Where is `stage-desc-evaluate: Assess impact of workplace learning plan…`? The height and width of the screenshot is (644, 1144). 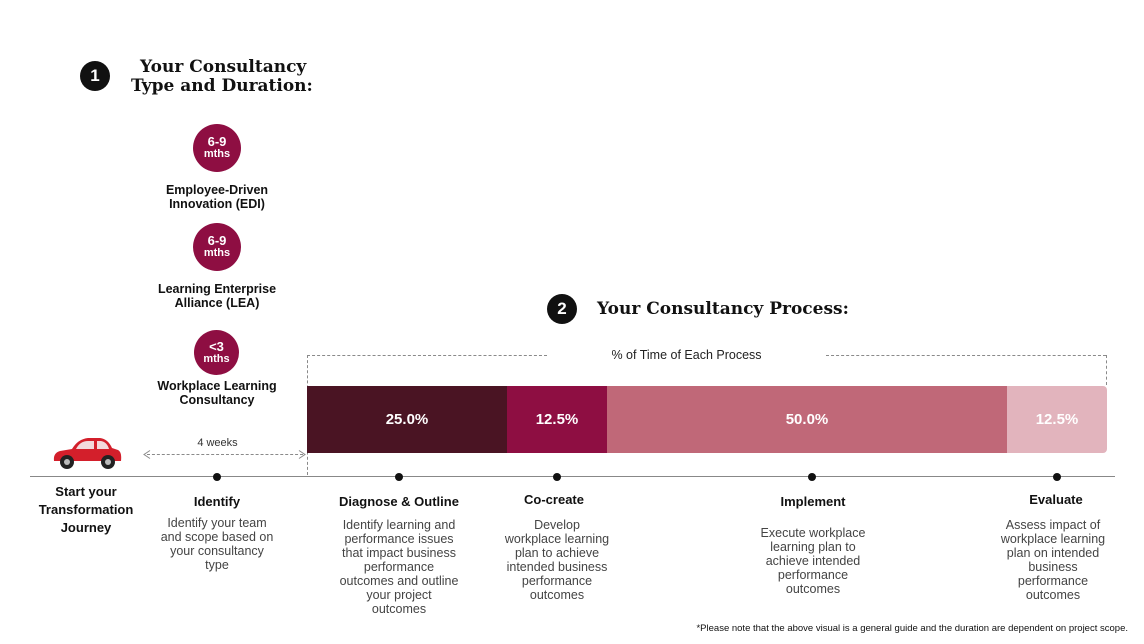 stage-desc-evaluate: Assess impact of workplace learning plan… is located at coordinates (1053, 560).